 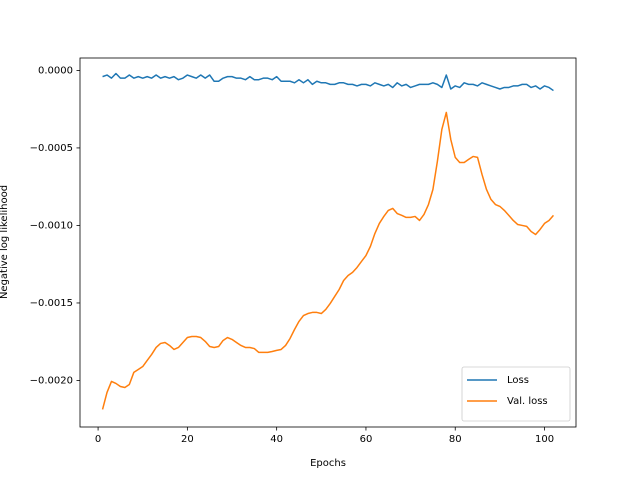 I want to click on y-tick-label: −0.0010, so click(x=51, y=225).